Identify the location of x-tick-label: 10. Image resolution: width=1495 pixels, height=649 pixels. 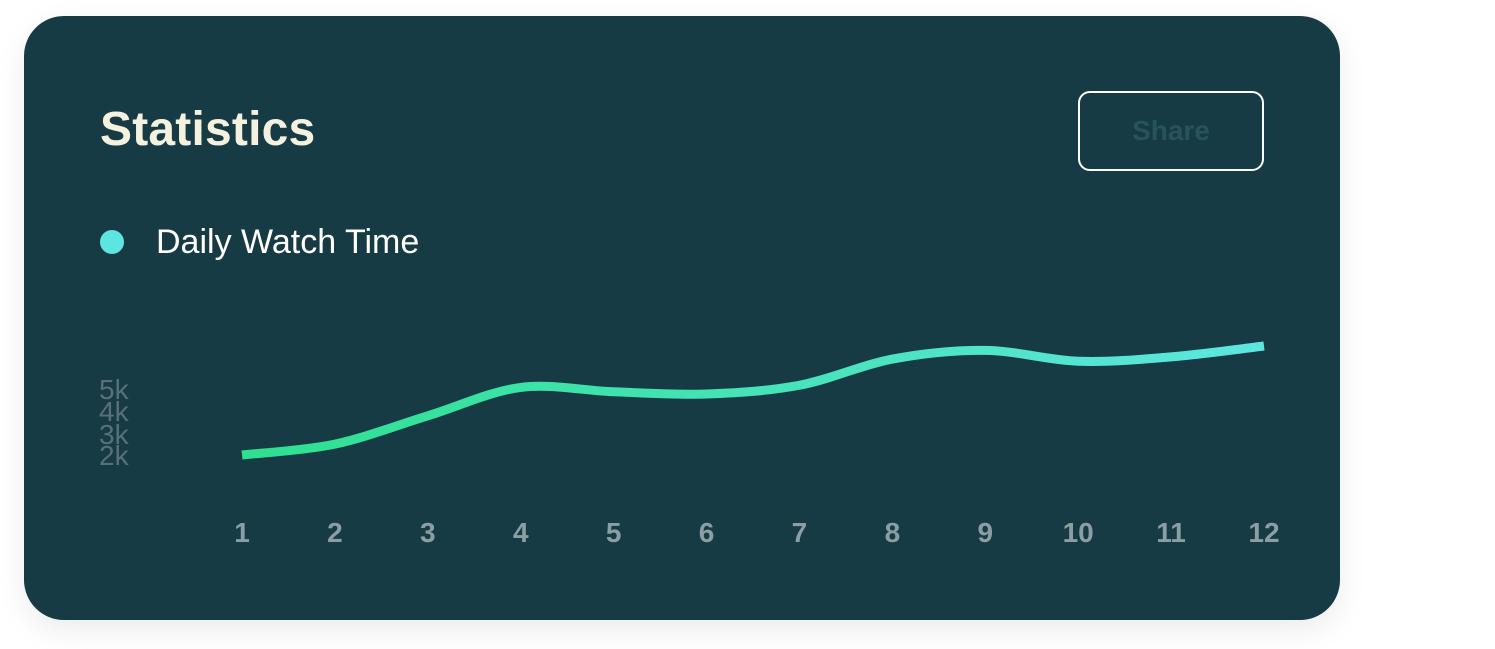
(1078, 532).